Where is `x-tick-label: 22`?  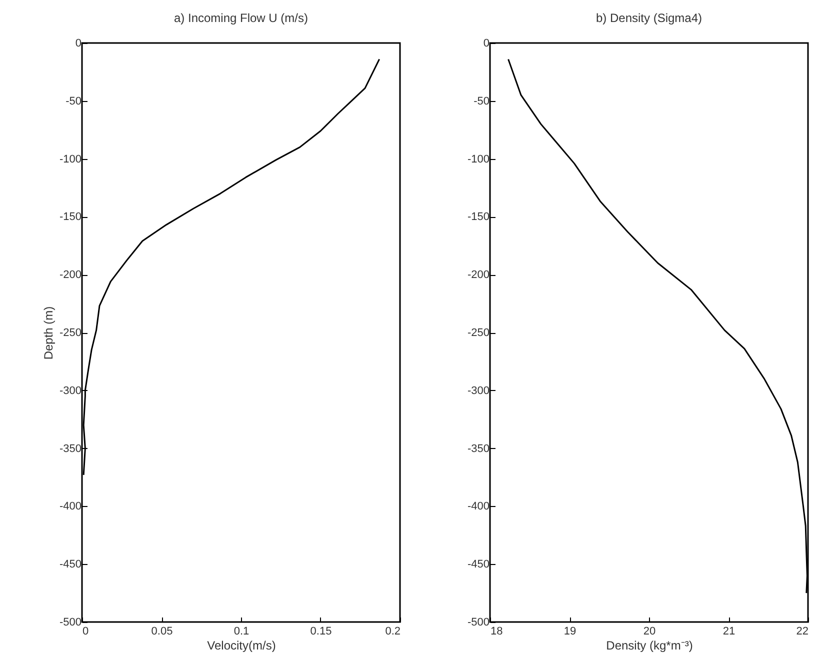
x-tick-label: 22 is located at coordinates (802, 632).